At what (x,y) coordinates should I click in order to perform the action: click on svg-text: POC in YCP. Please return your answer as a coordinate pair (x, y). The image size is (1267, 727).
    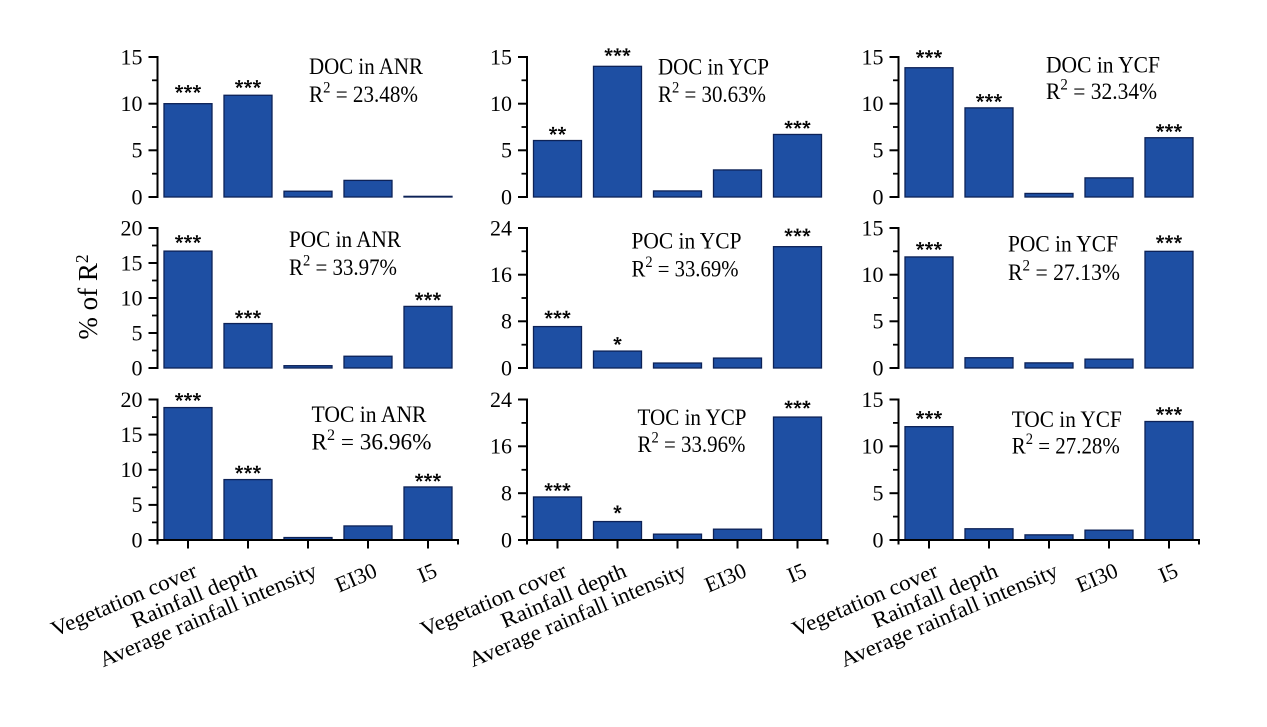
    Looking at the image, I should click on (687, 241).